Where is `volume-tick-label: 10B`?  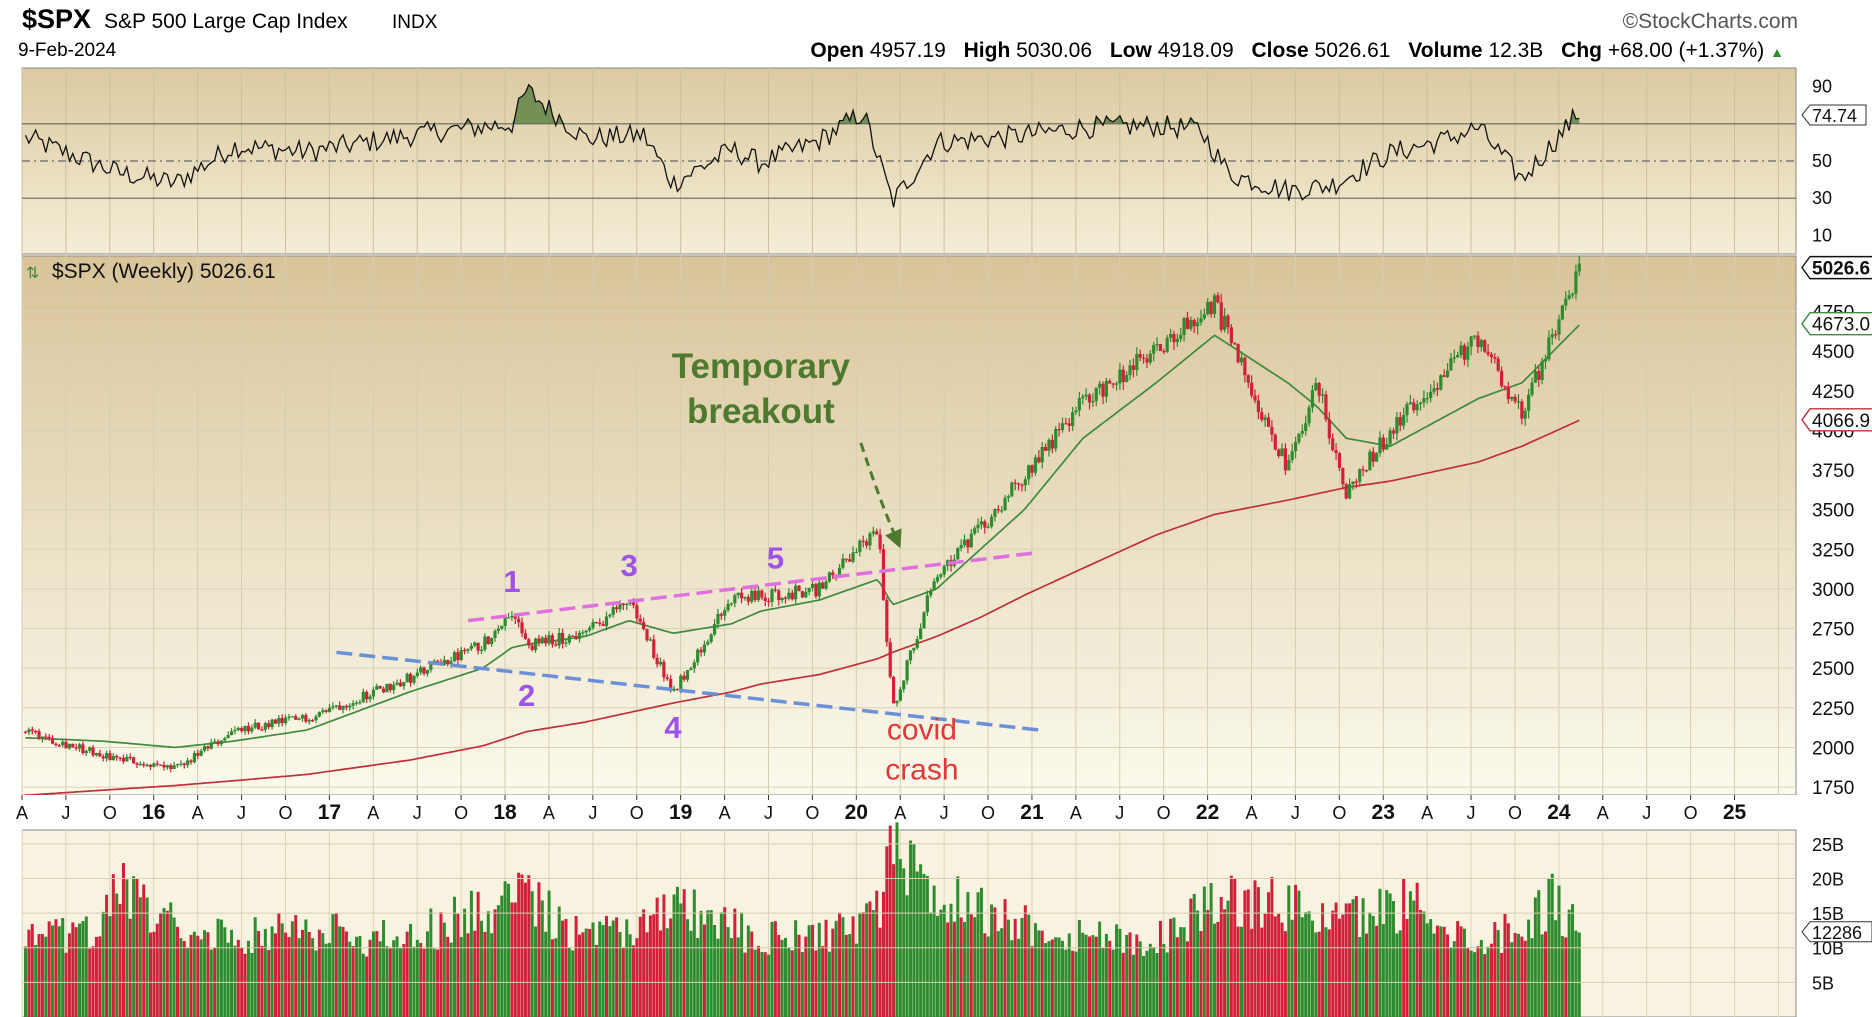
volume-tick-label: 10B is located at coordinates (1828, 949).